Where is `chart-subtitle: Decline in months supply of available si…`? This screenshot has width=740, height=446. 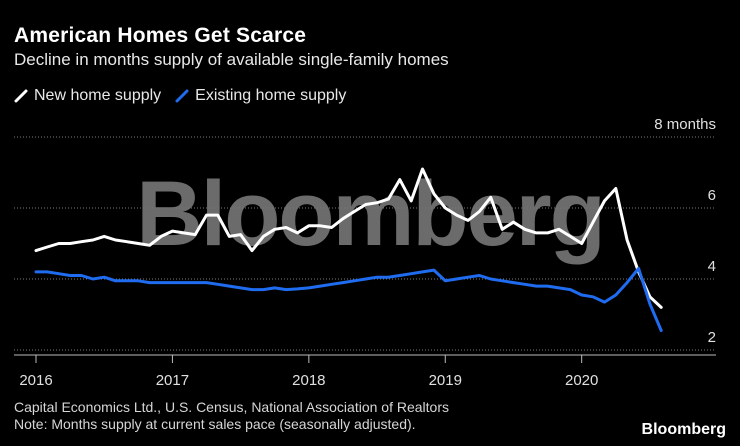
chart-subtitle: Decline in months supply of available si… is located at coordinates (231, 59).